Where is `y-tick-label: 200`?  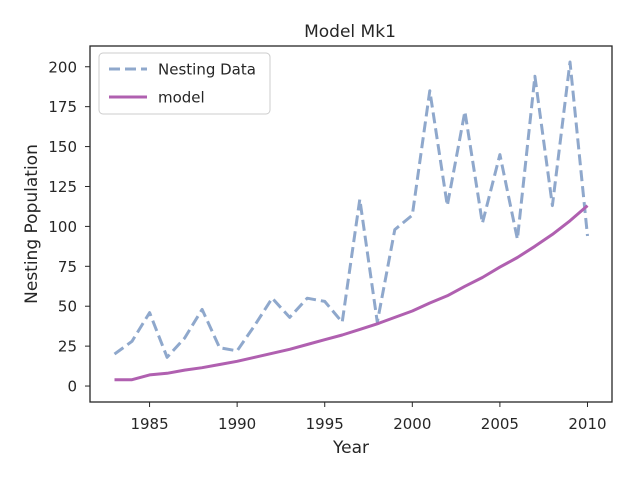 y-tick-label: 200 is located at coordinates (62, 67).